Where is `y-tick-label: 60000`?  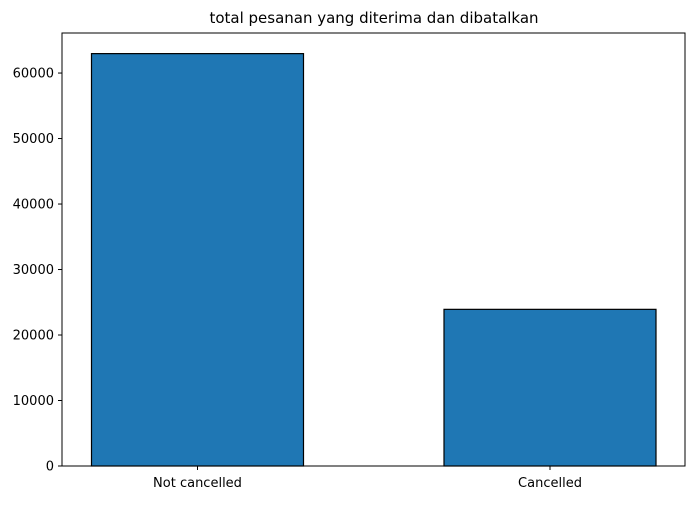 y-tick-label: 60000 is located at coordinates (33, 74).